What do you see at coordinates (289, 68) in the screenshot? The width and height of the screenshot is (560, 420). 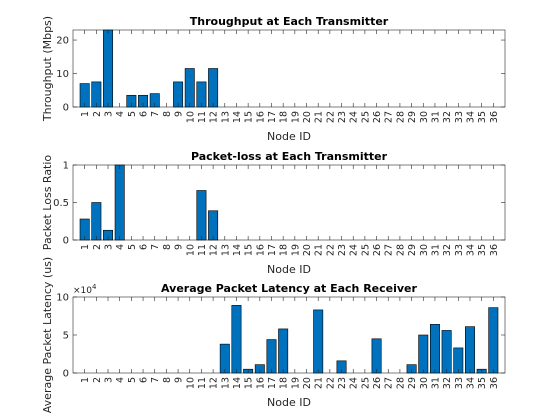 I see `axes-box` at bounding box center [289, 68].